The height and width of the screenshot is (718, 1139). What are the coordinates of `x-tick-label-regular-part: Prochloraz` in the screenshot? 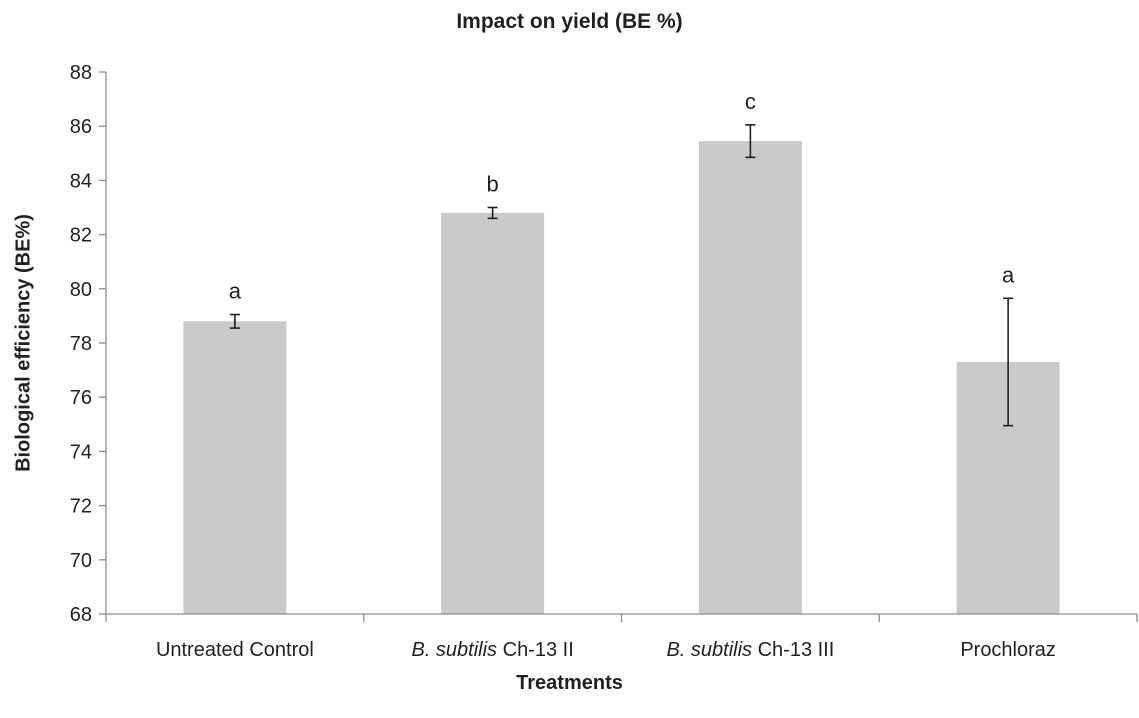 It's located at (1008, 650).